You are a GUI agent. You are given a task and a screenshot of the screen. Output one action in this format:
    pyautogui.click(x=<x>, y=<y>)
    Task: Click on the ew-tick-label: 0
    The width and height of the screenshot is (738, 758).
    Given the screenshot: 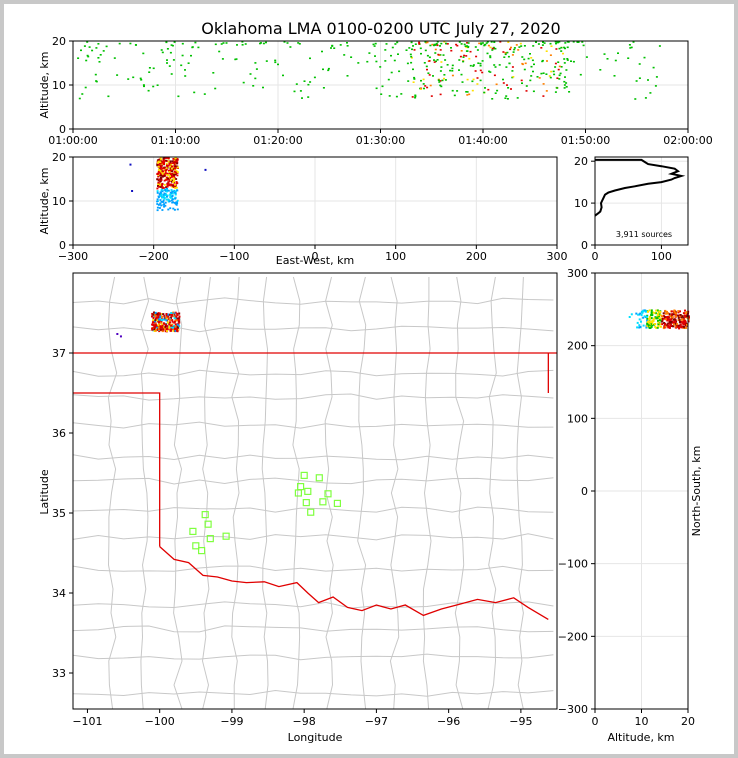 What is the action you would take?
    pyautogui.click(x=315, y=256)
    